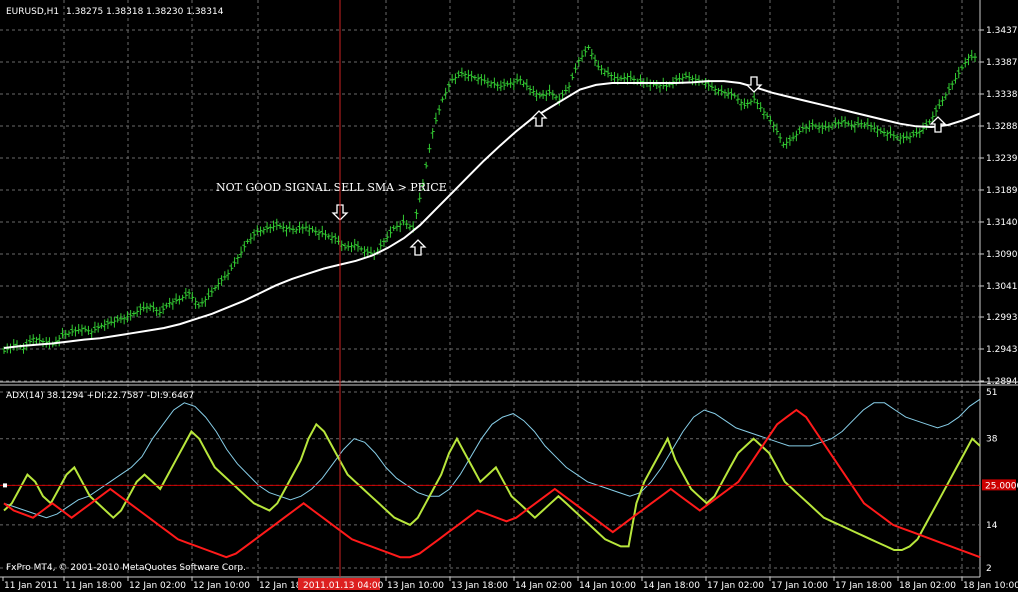  Describe the element at coordinates (343, 586) in the screenshot. I see `crosshair-time-label: 2011.01.13 04:00` at that location.